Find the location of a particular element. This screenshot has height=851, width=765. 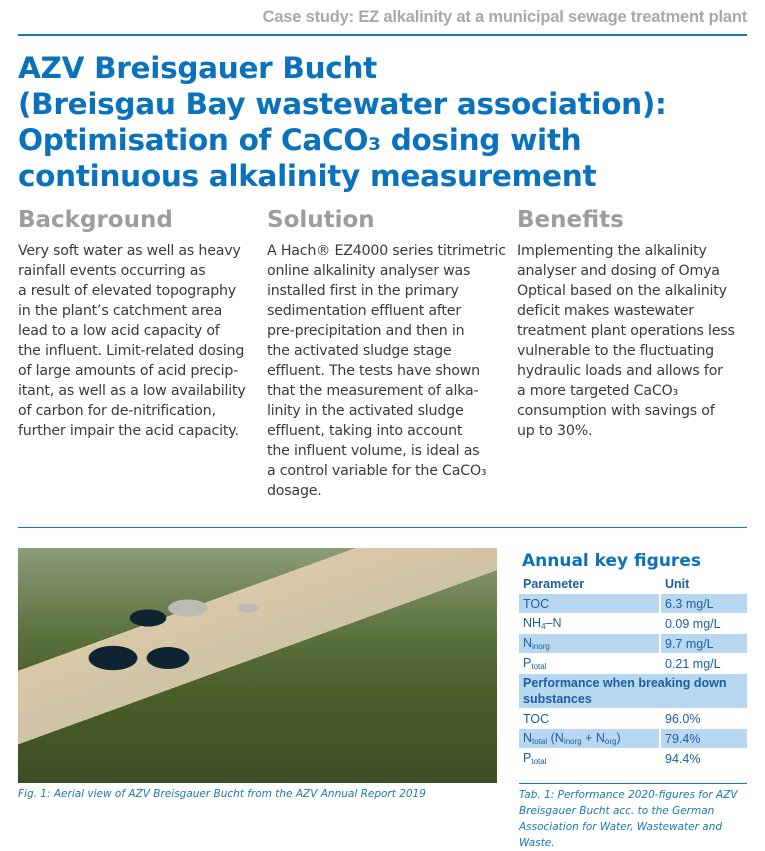

table-row: Ptotal 94.4% is located at coordinates (633, 758).